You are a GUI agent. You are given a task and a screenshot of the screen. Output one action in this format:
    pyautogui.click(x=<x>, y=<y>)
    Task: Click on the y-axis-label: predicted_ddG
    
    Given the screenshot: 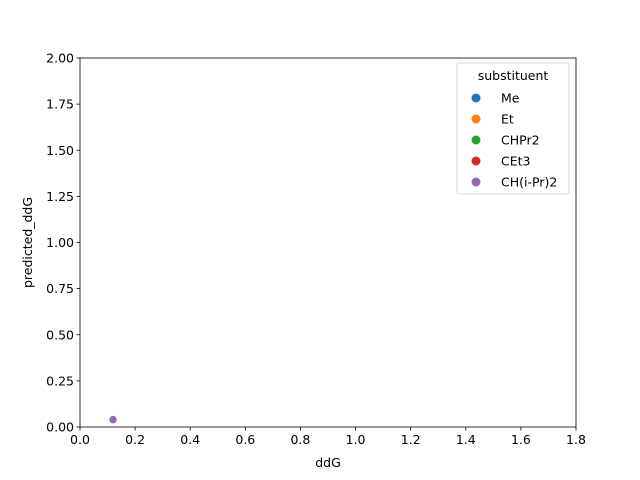 What is the action you would take?
    pyautogui.click(x=27, y=242)
    